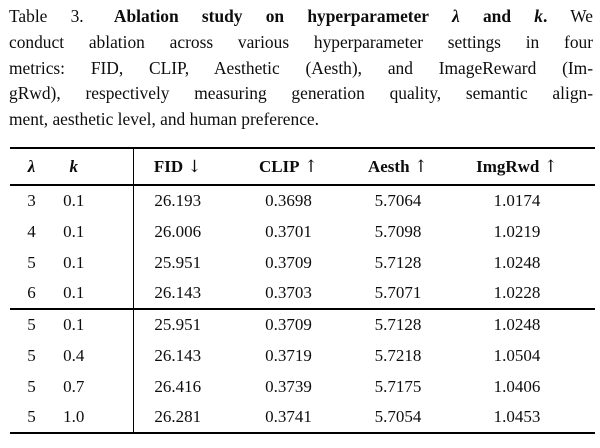 This screenshot has height=448, width=600. What do you see at coordinates (93, 417) in the screenshot?
I see `cell-k: 1.0` at bounding box center [93, 417].